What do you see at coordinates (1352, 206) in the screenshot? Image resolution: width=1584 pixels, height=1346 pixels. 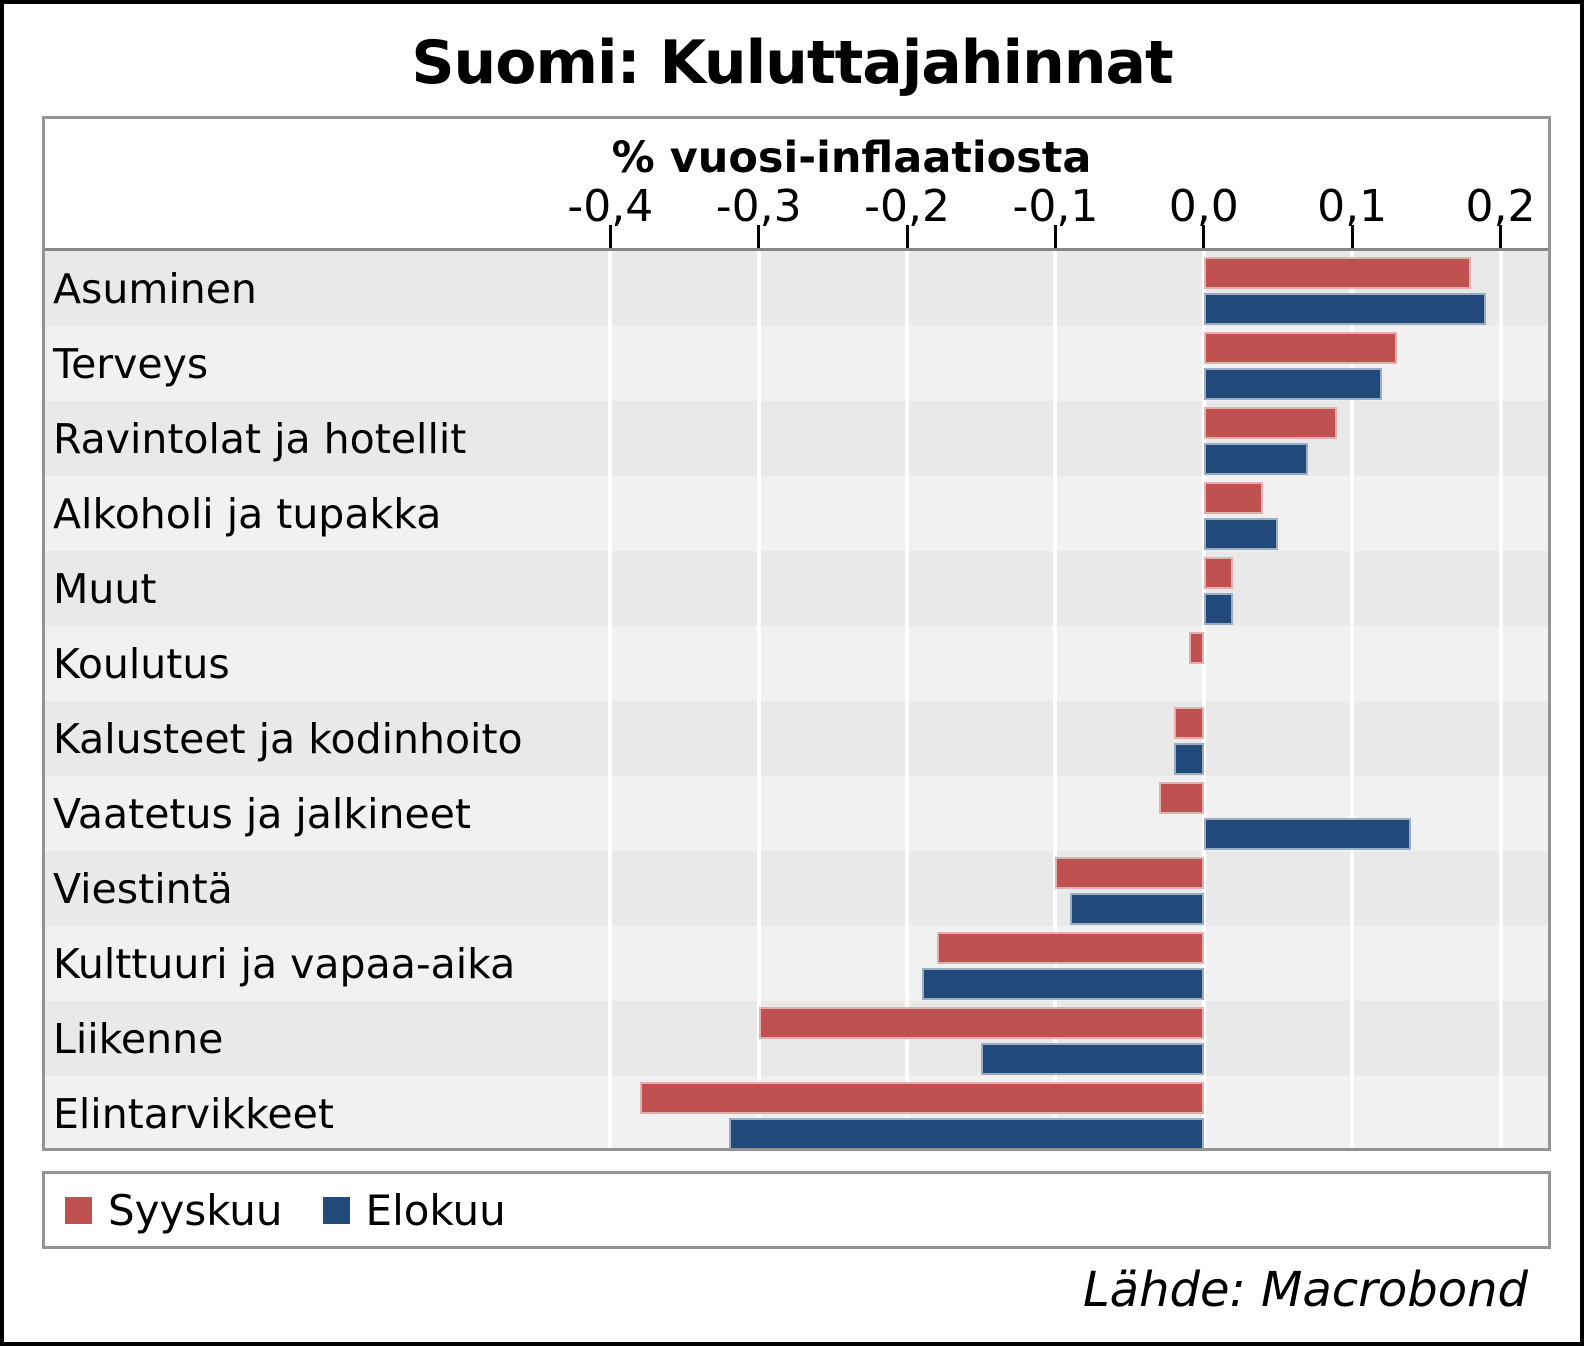 I see `x-tick-label: 0,1` at bounding box center [1352, 206].